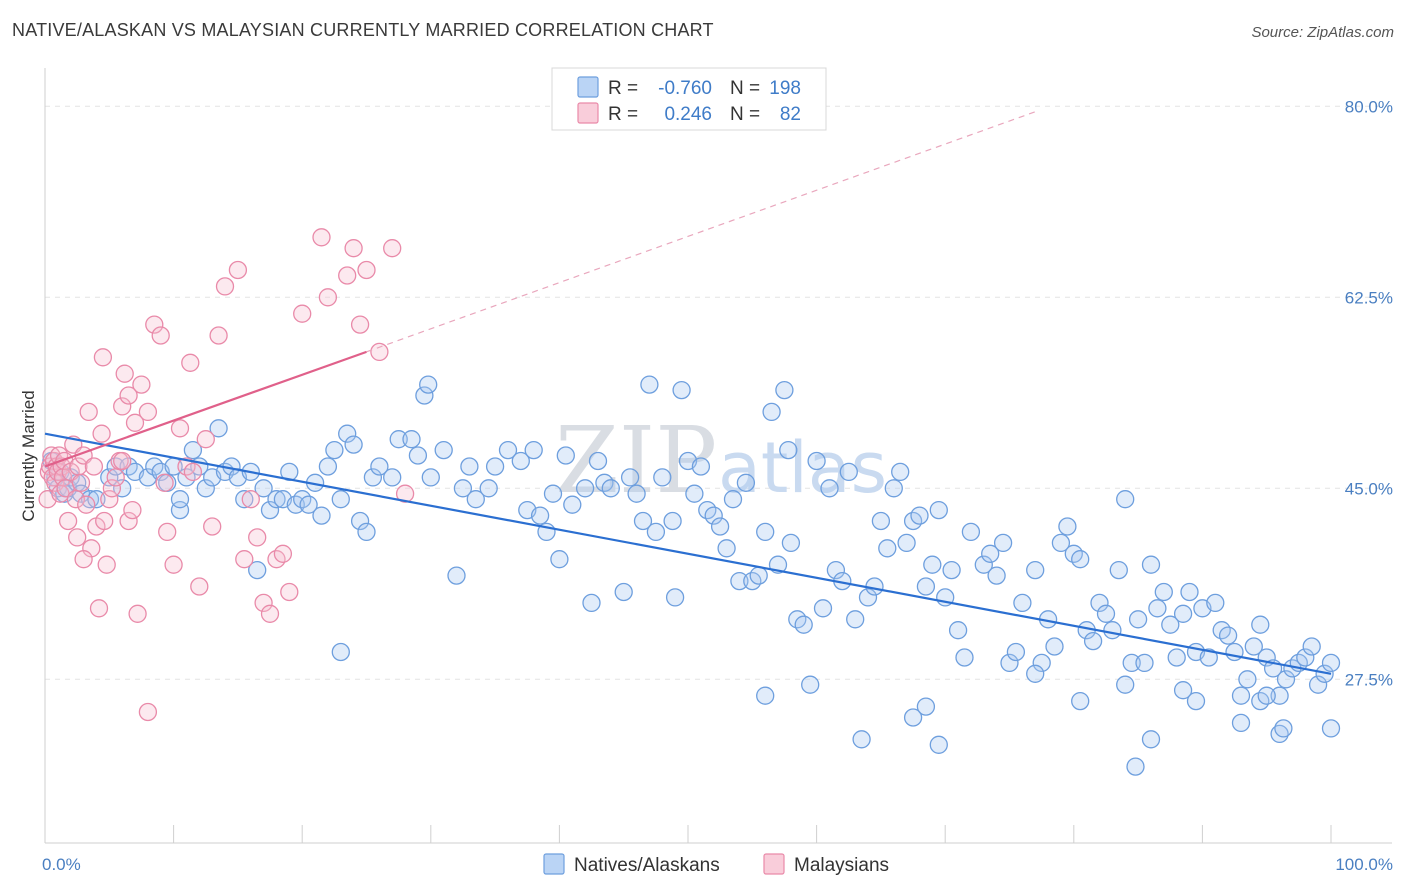  I want to click on bottom-legend-swatch-malaysians, so click(774, 864).